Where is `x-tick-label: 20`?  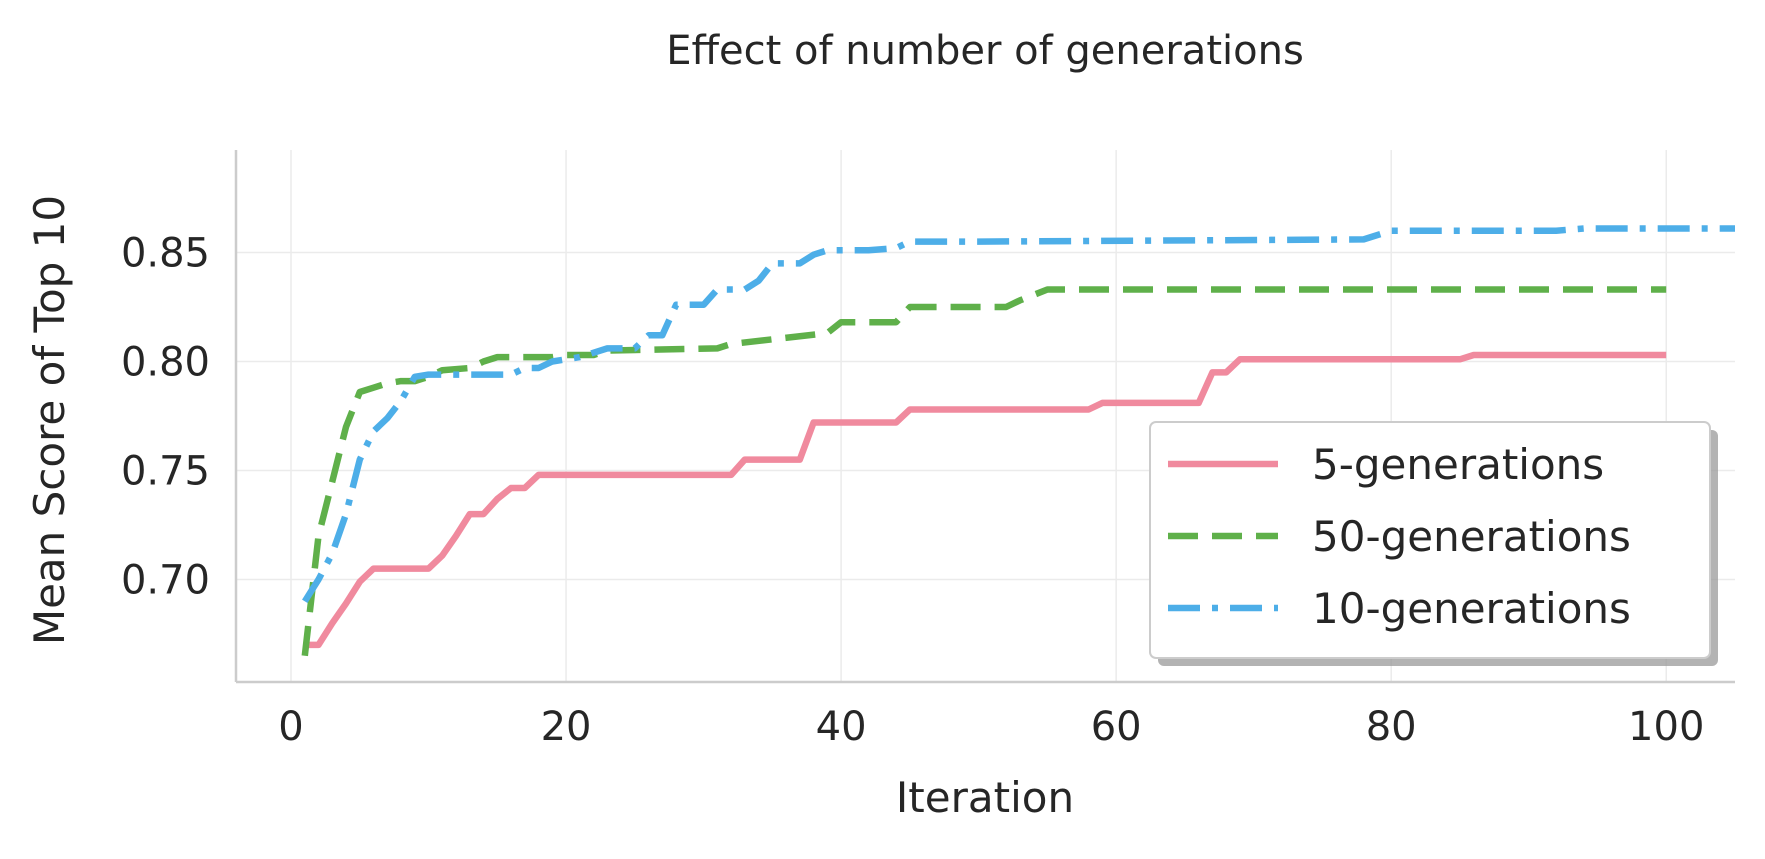
x-tick-label: 20 is located at coordinates (566, 727).